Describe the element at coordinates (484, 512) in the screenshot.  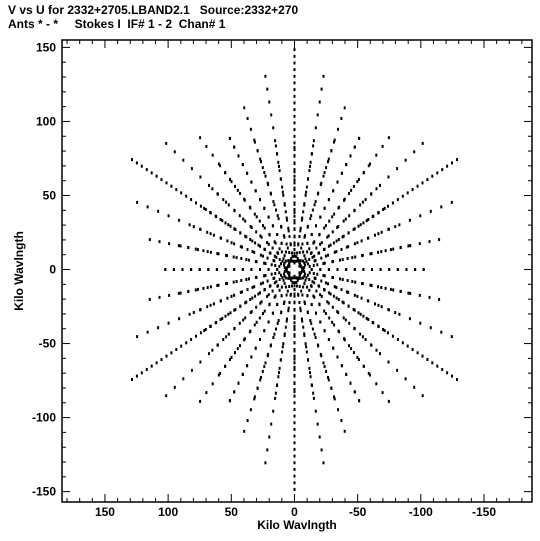
I see `x-tick-label: -150` at that location.